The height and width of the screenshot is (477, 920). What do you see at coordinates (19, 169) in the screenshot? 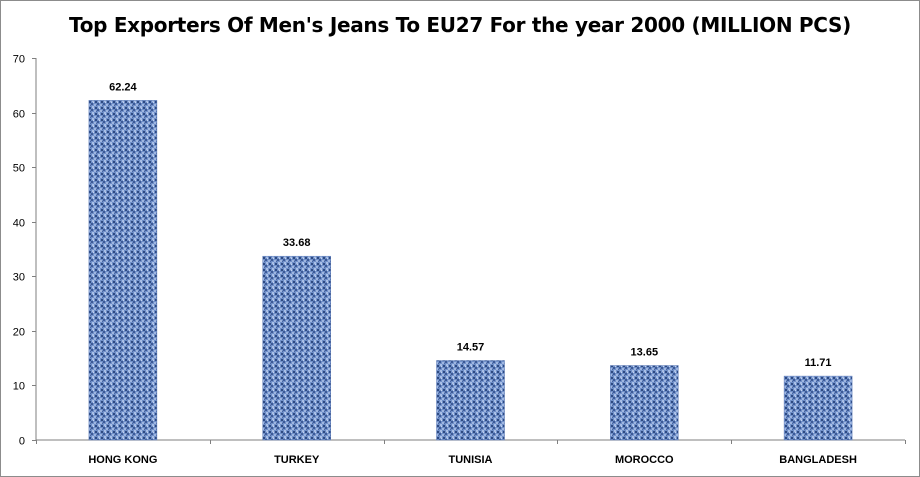
I see `y-tick-label: 50` at bounding box center [19, 169].